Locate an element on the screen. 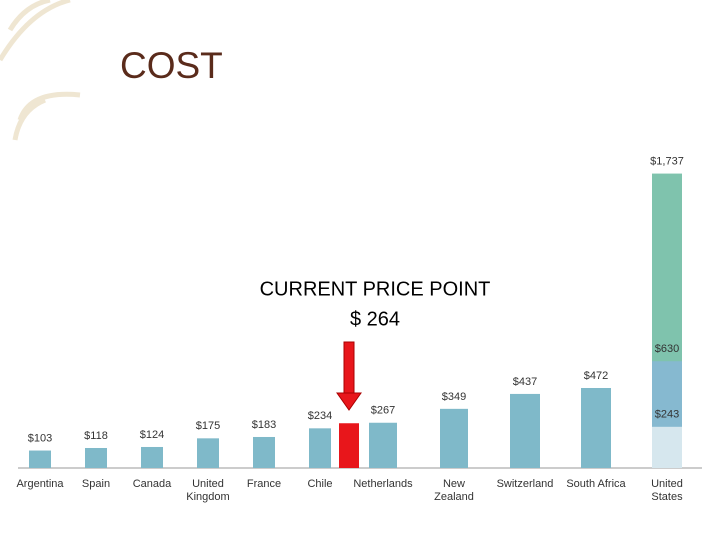 The image size is (720, 540). value-label: $472 is located at coordinates (596, 376).